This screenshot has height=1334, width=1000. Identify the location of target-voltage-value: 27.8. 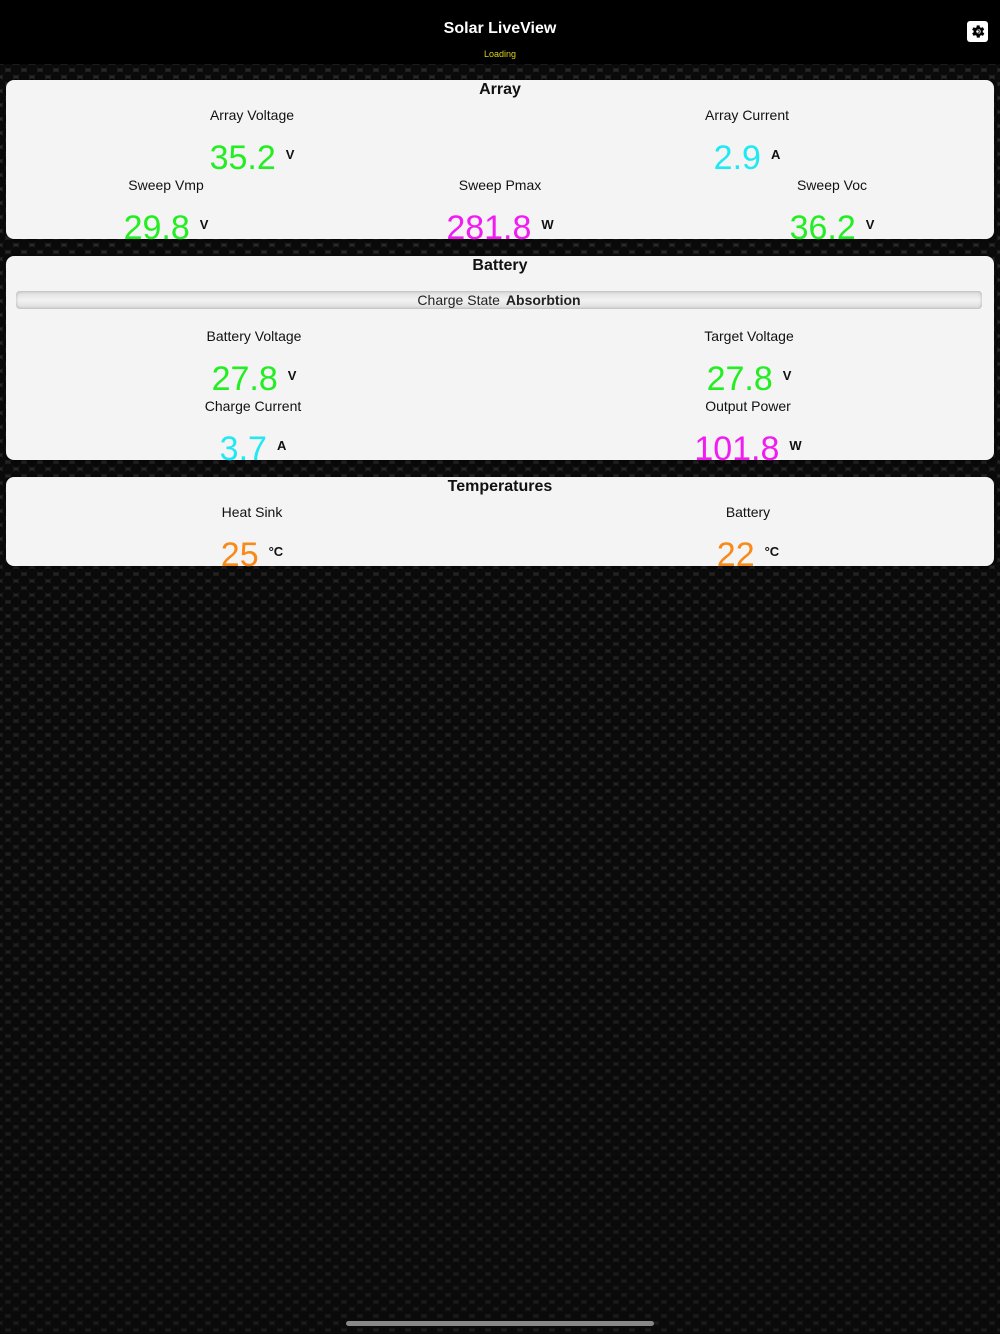
(739, 379).